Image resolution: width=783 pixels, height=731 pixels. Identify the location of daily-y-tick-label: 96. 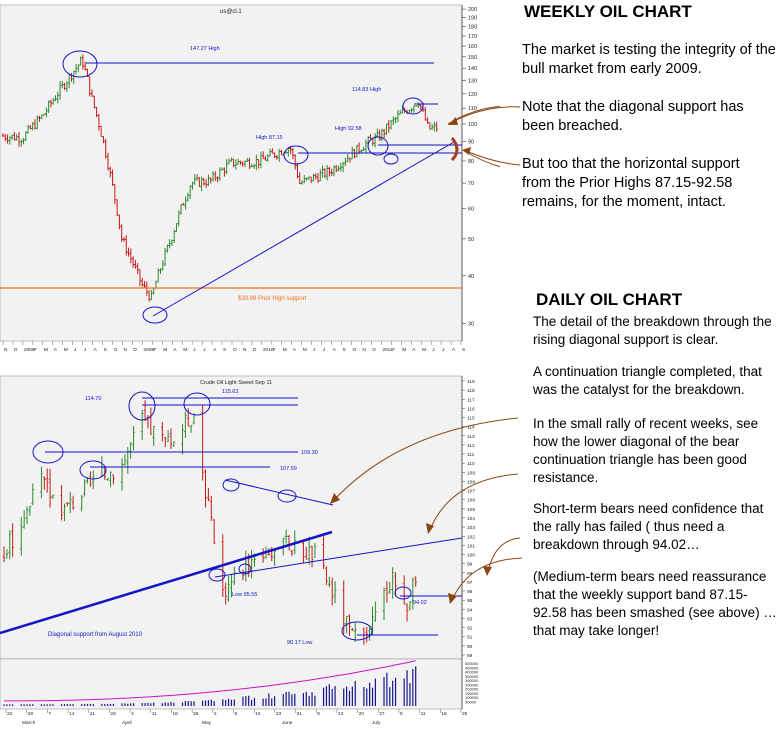
(470, 592).